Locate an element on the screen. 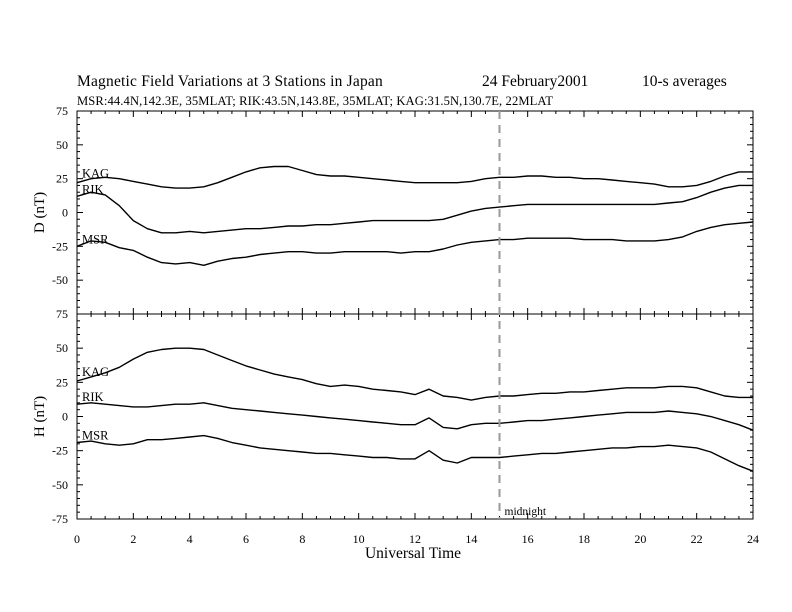  x-tick-label: 16 is located at coordinates (528, 539).